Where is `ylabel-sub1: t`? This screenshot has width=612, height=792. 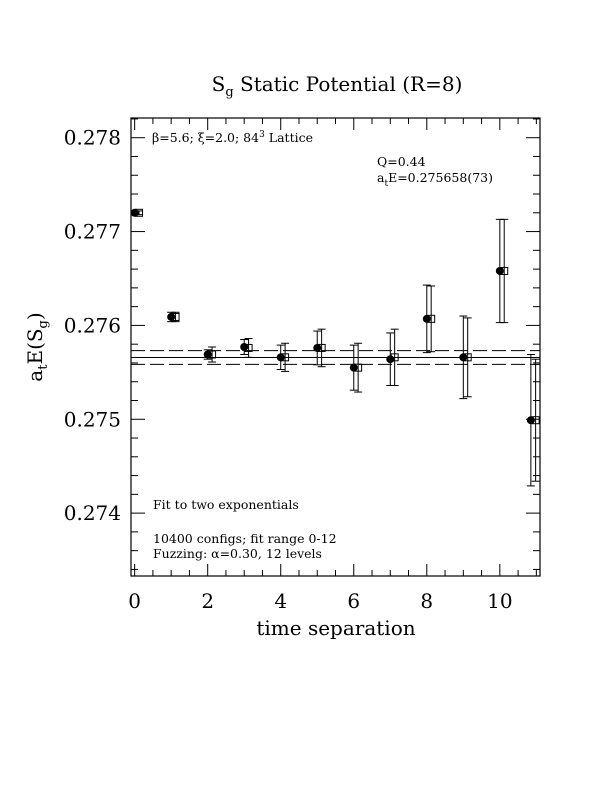 ylabel-sub1: t is located at coordinates (43, 367).